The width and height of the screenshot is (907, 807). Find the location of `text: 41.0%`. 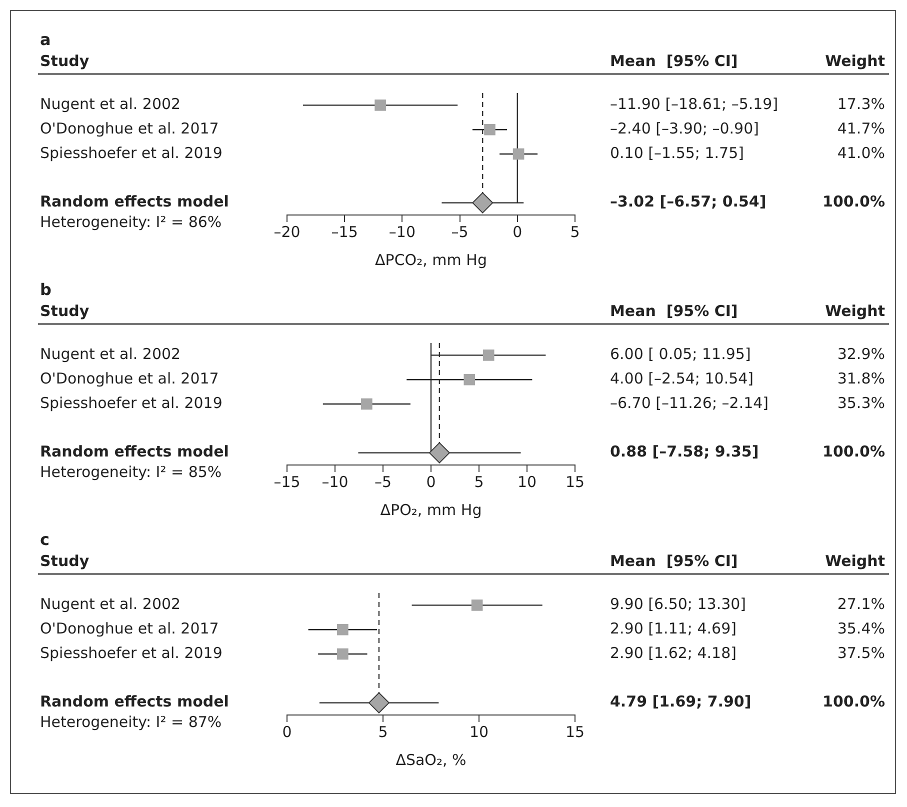

text: 41.0% is located at coordinates (861, 153).